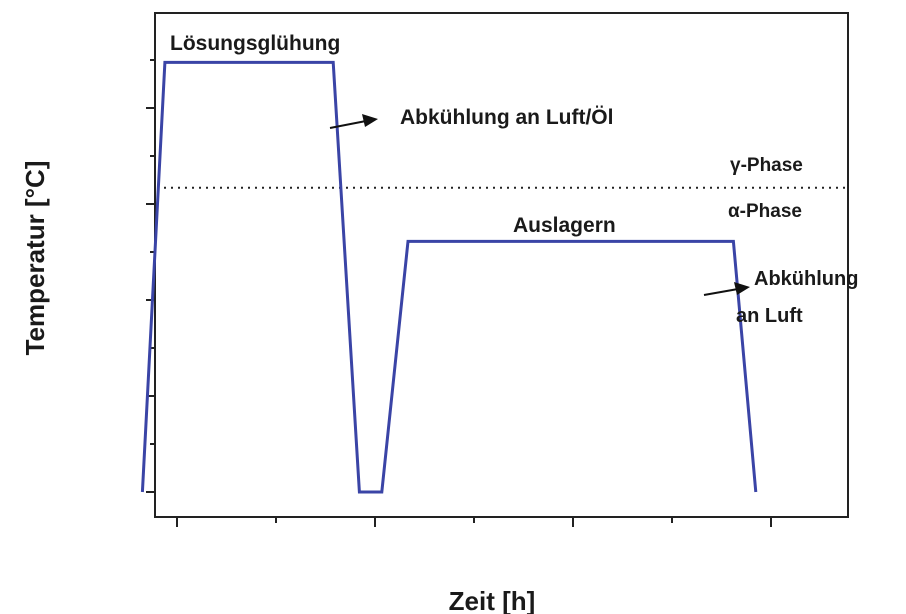  I want to click on label-alpha-phase: α-Phase, so click(765, 211).